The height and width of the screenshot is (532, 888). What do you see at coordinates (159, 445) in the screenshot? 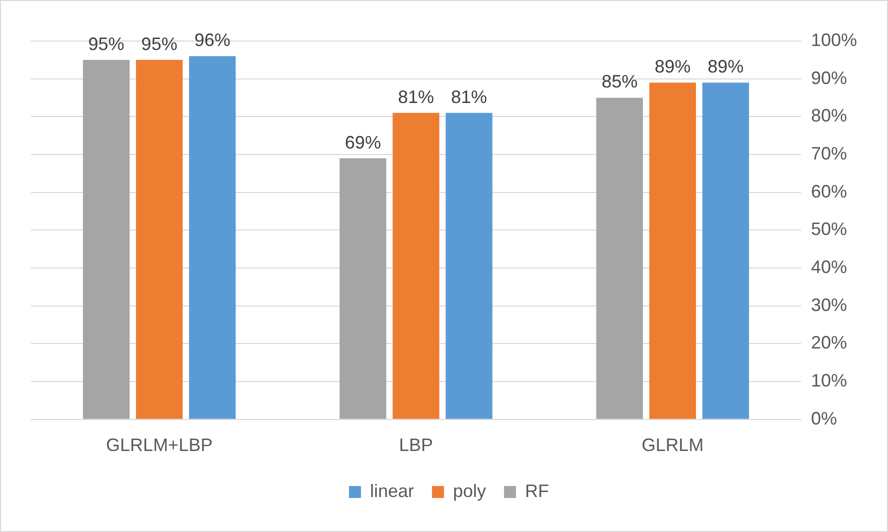
I see `x-tick-label: GLRLM+LBP` at bounding box center [159, 445].